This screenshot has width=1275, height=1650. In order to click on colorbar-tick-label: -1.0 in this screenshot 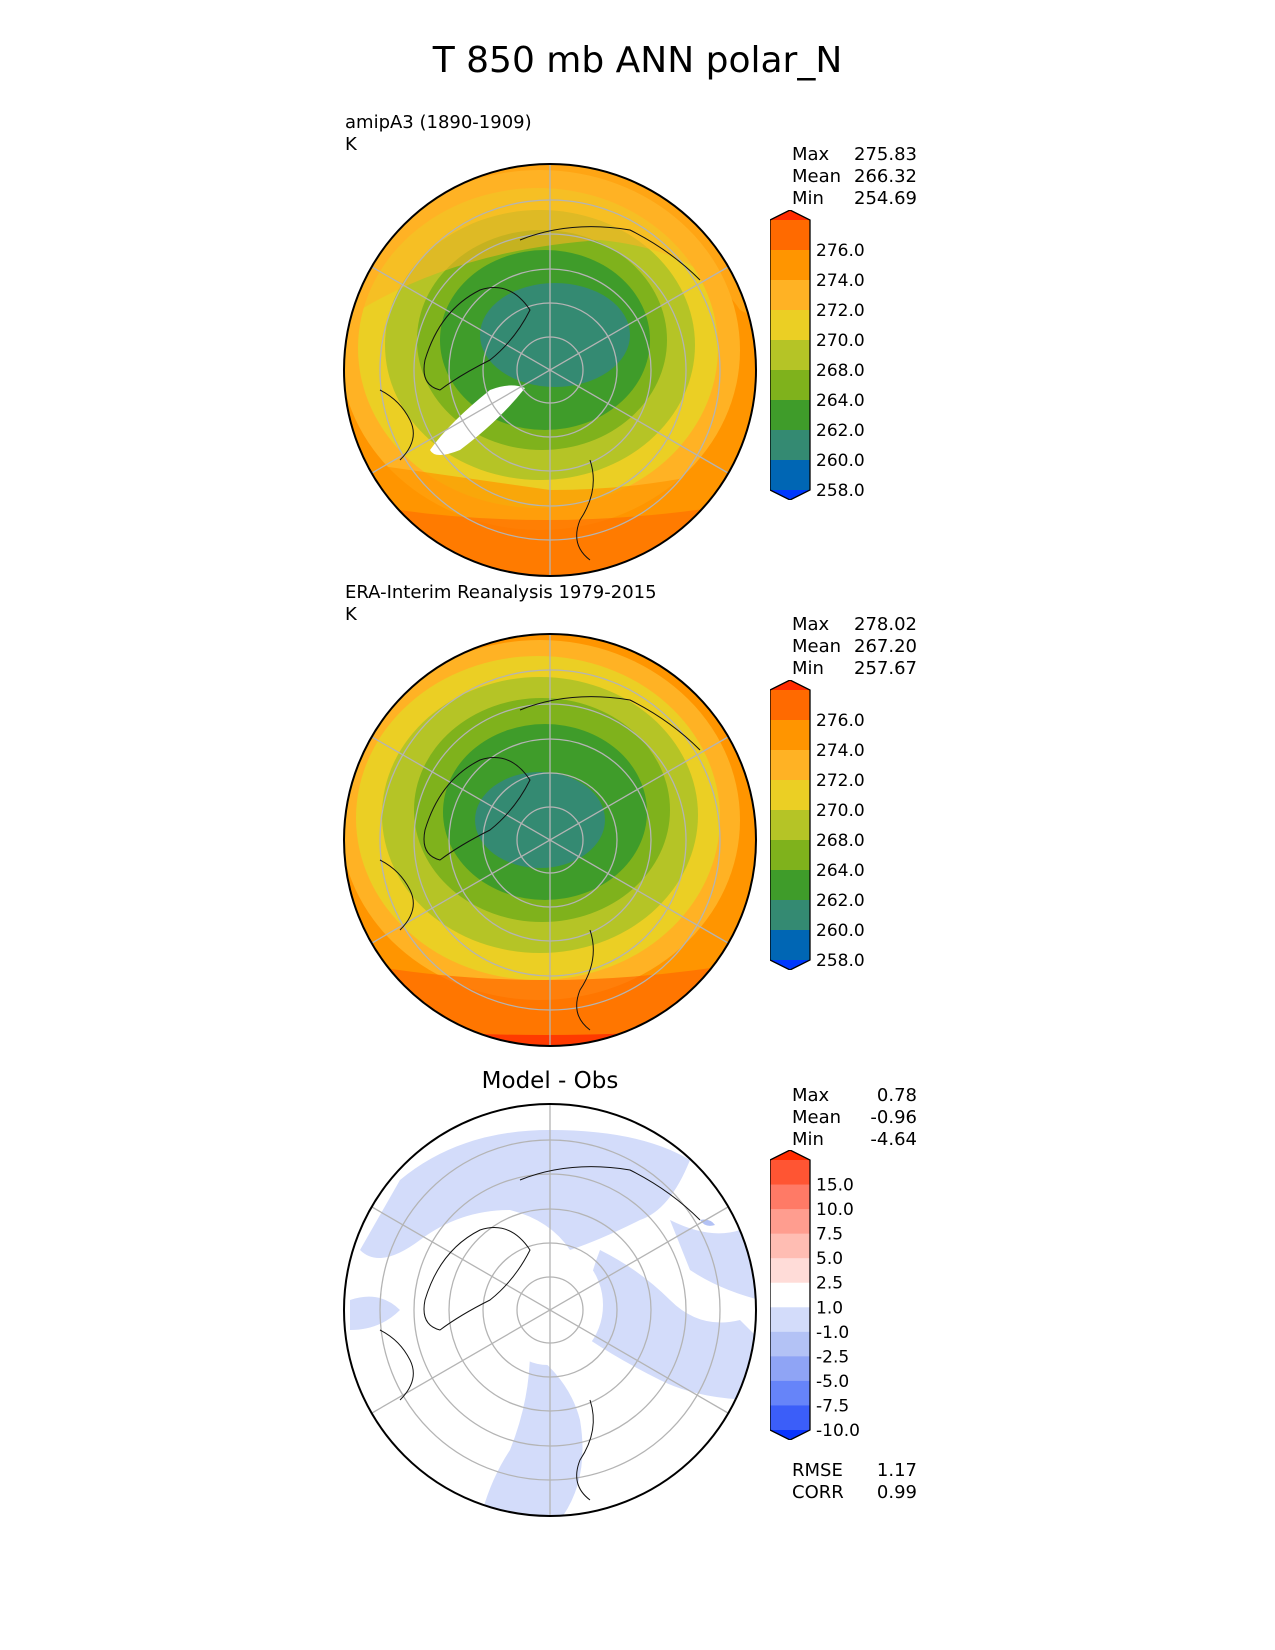, I will do `click(832, 1333)`.